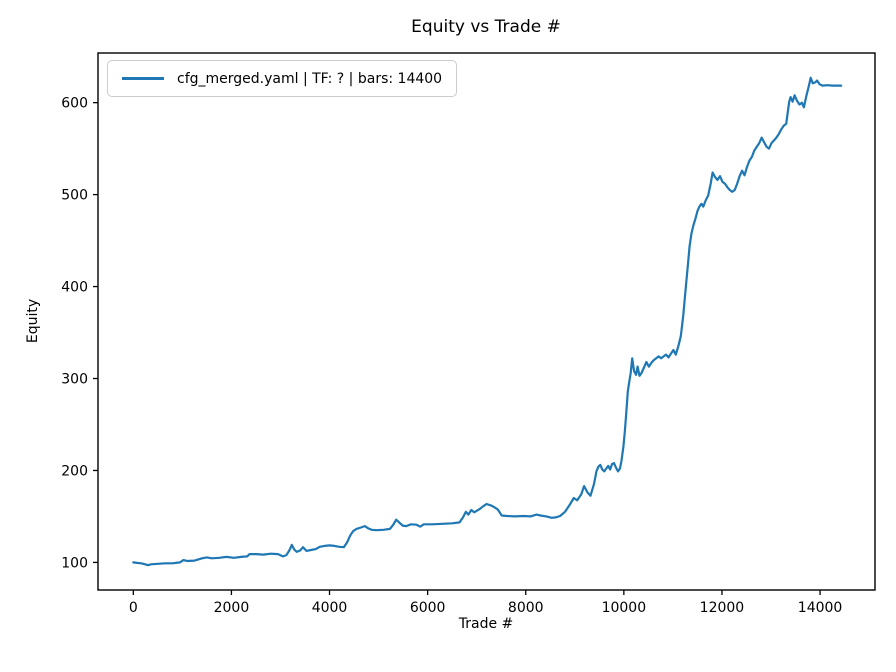 The width and height of the screenshot is (896, 672). I want to click on y-tick-label: 400, so click(74, 288).